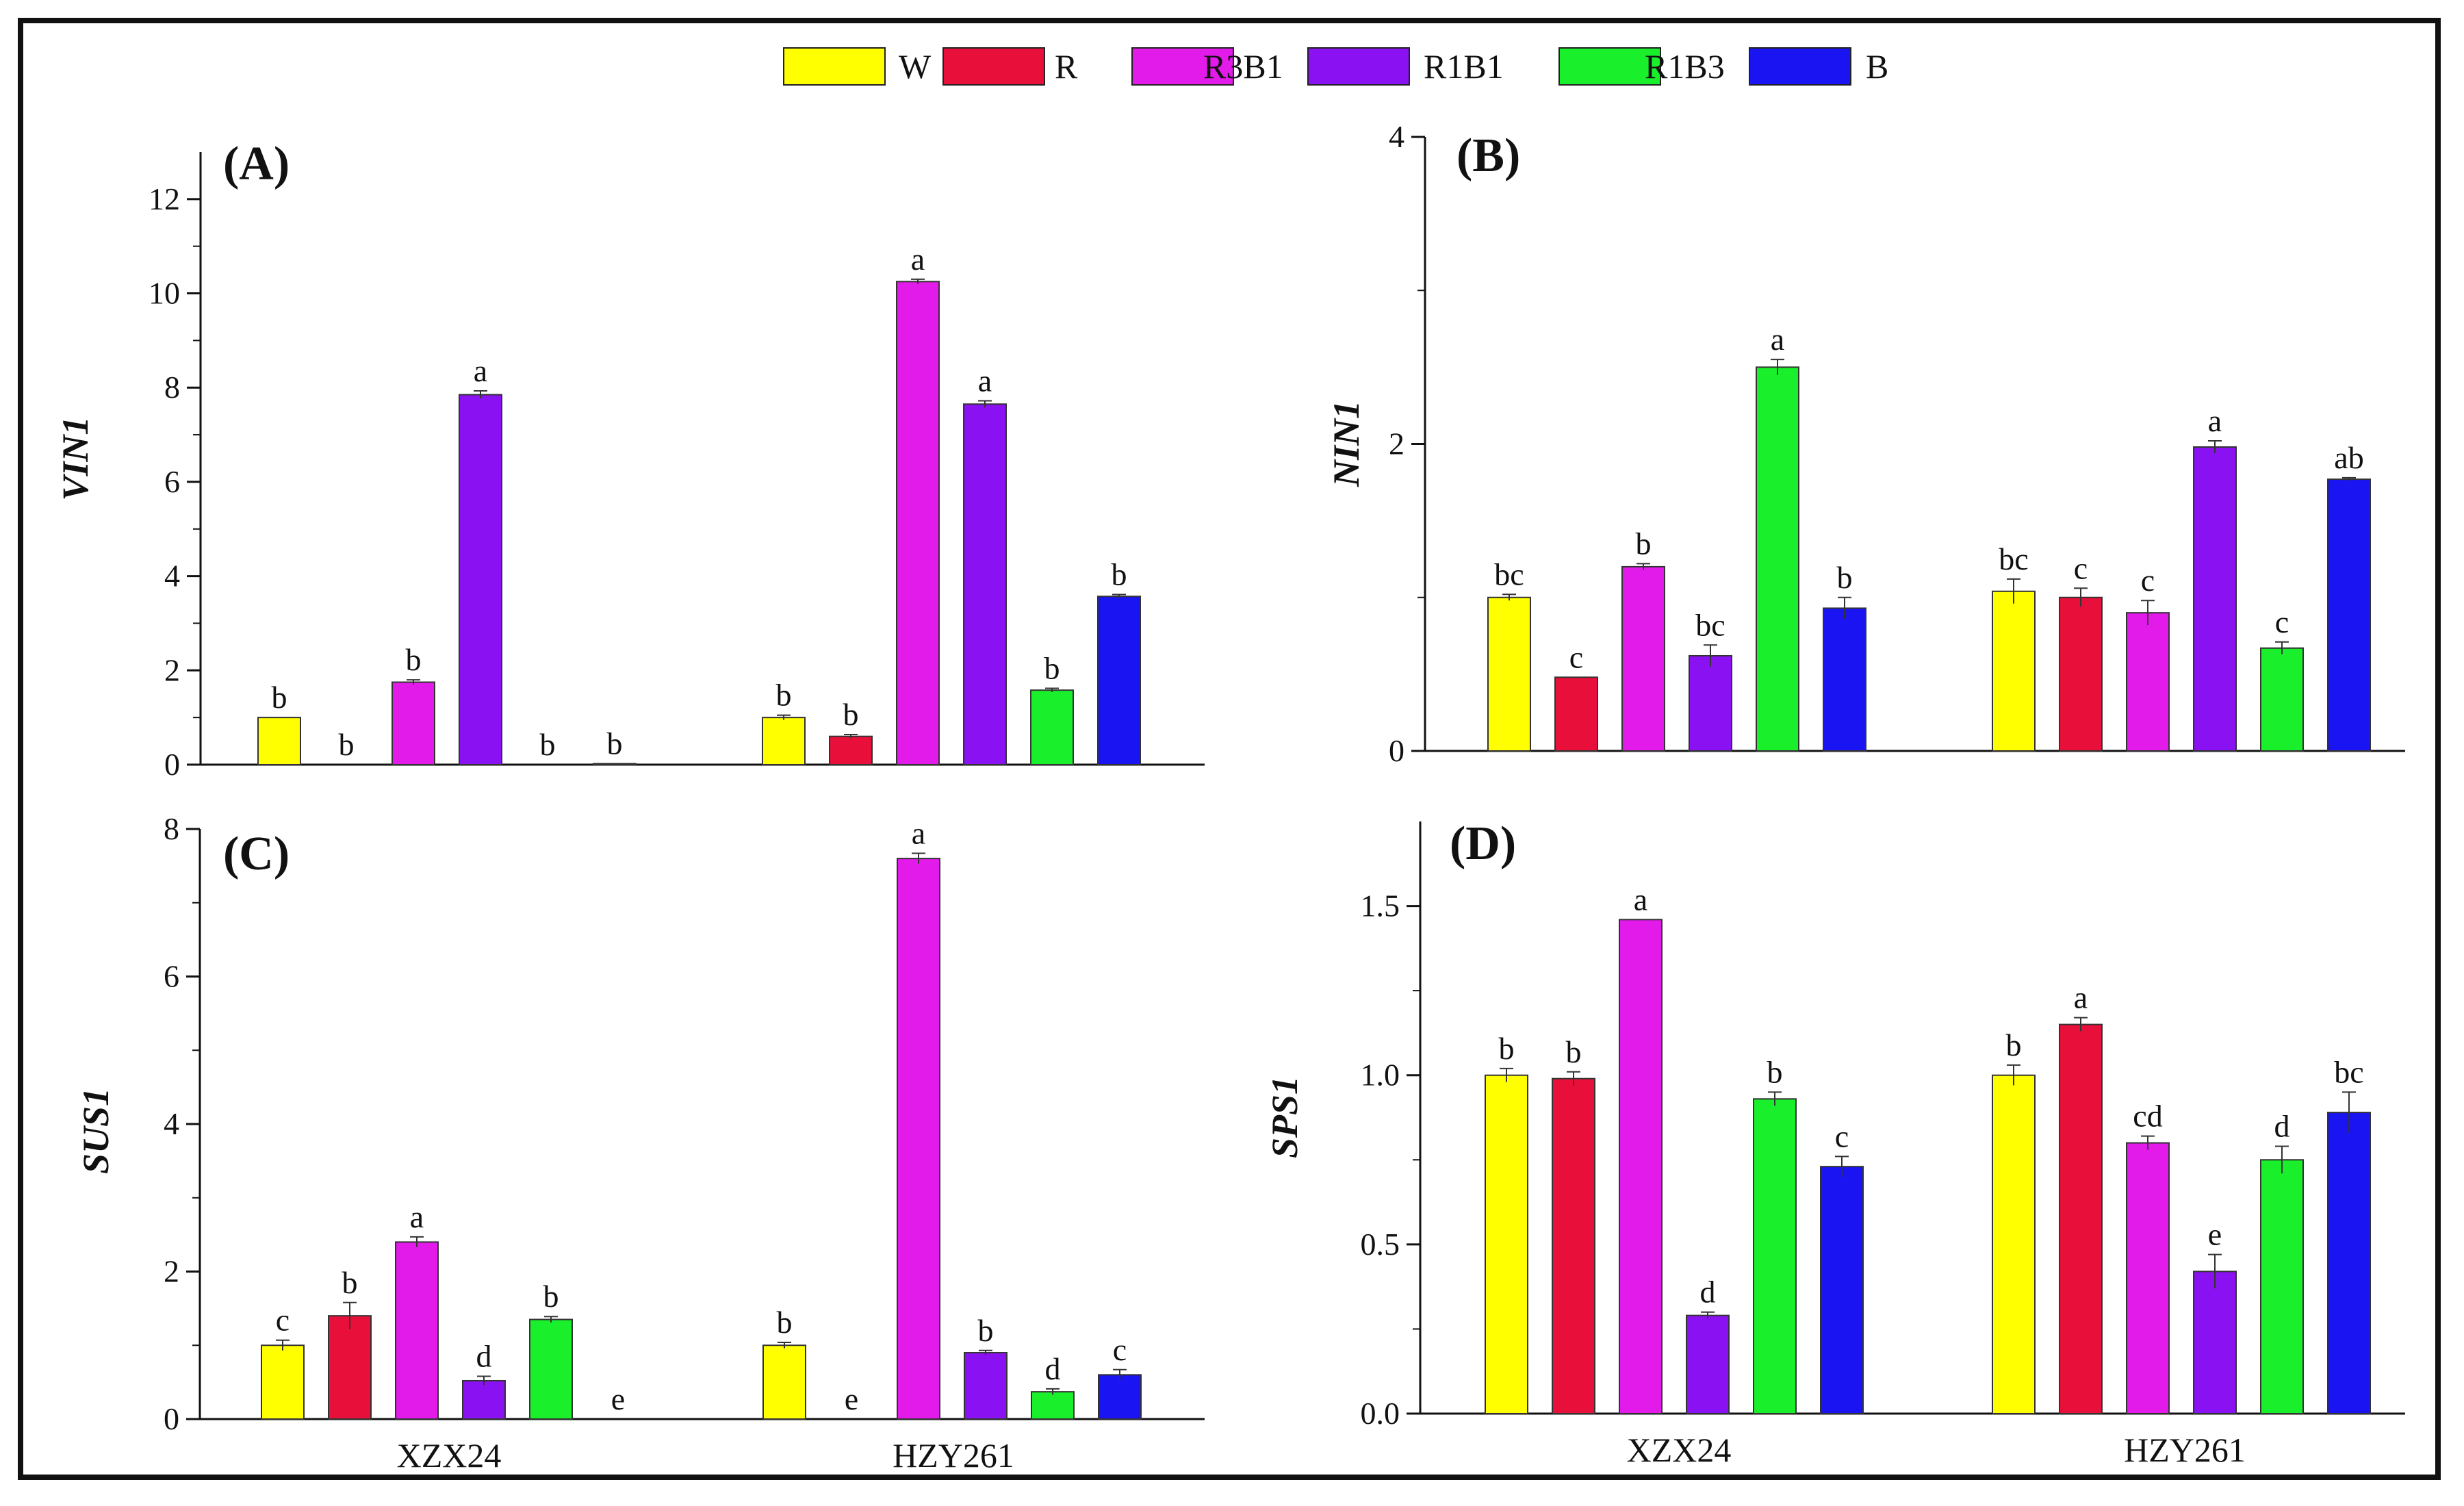  I want to click on panel-title: (C), so click(256, 854).